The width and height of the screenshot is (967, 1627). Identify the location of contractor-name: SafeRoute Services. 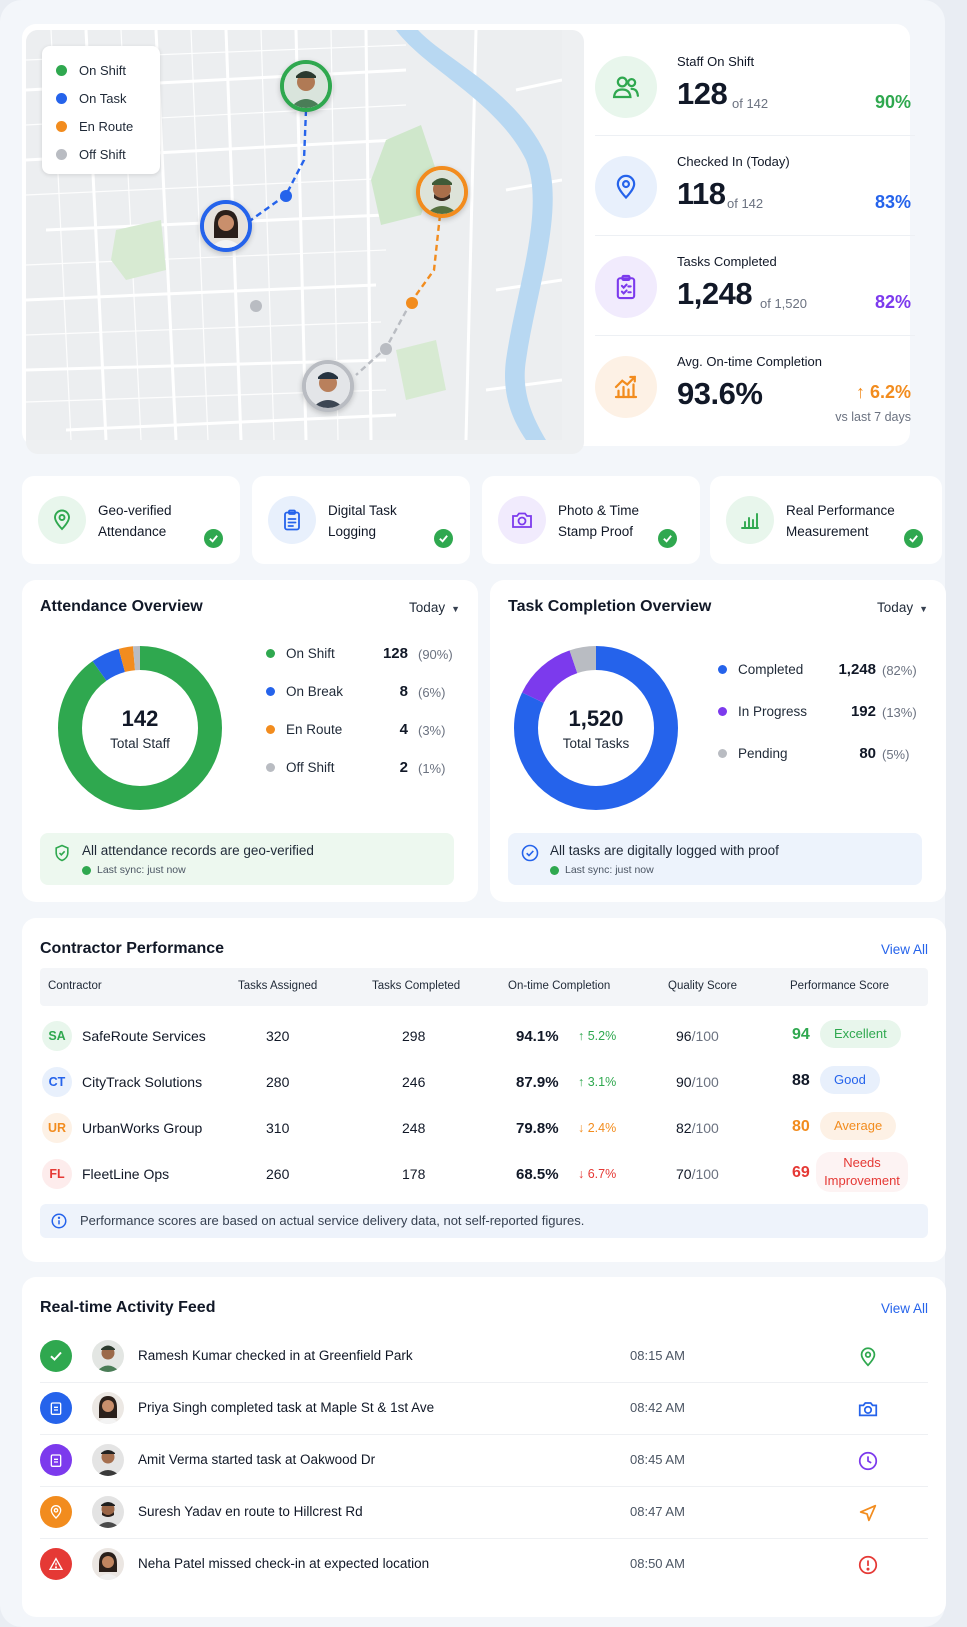
(144, 1036).